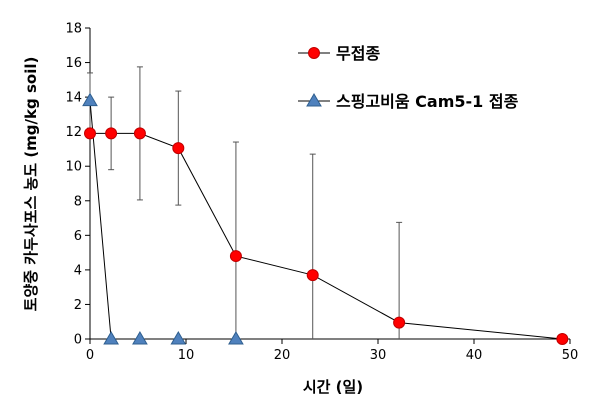 The image size is (600, 408). What do you see at coordinates (31, 184) in the screenshot?
I see `y-axis-label: 토양중 카두사포스 농도 (mg/kg soil)` at bounding box center [31, 184].